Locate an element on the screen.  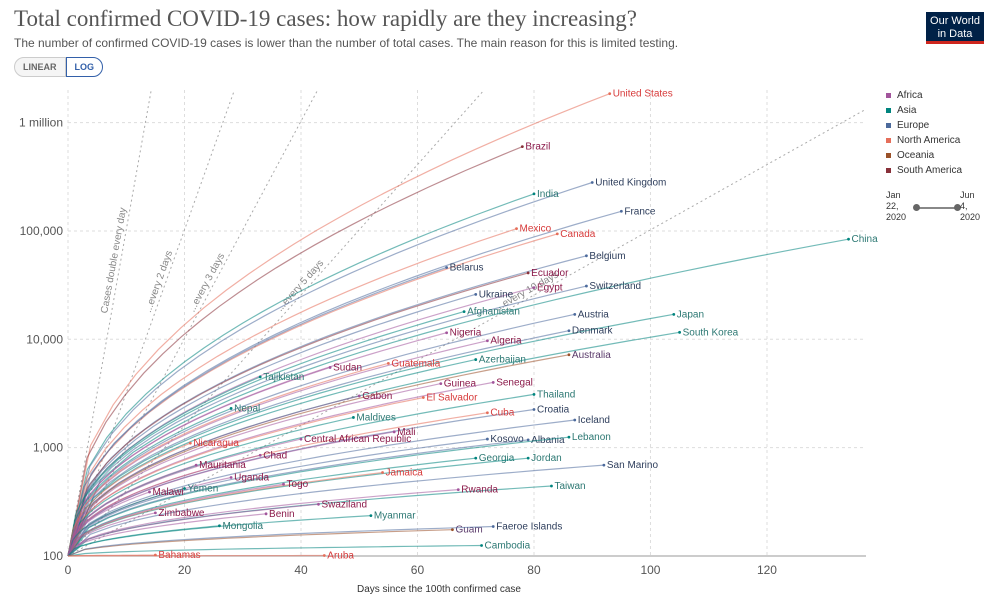
timeline-track is located at coordinates (937, 208).